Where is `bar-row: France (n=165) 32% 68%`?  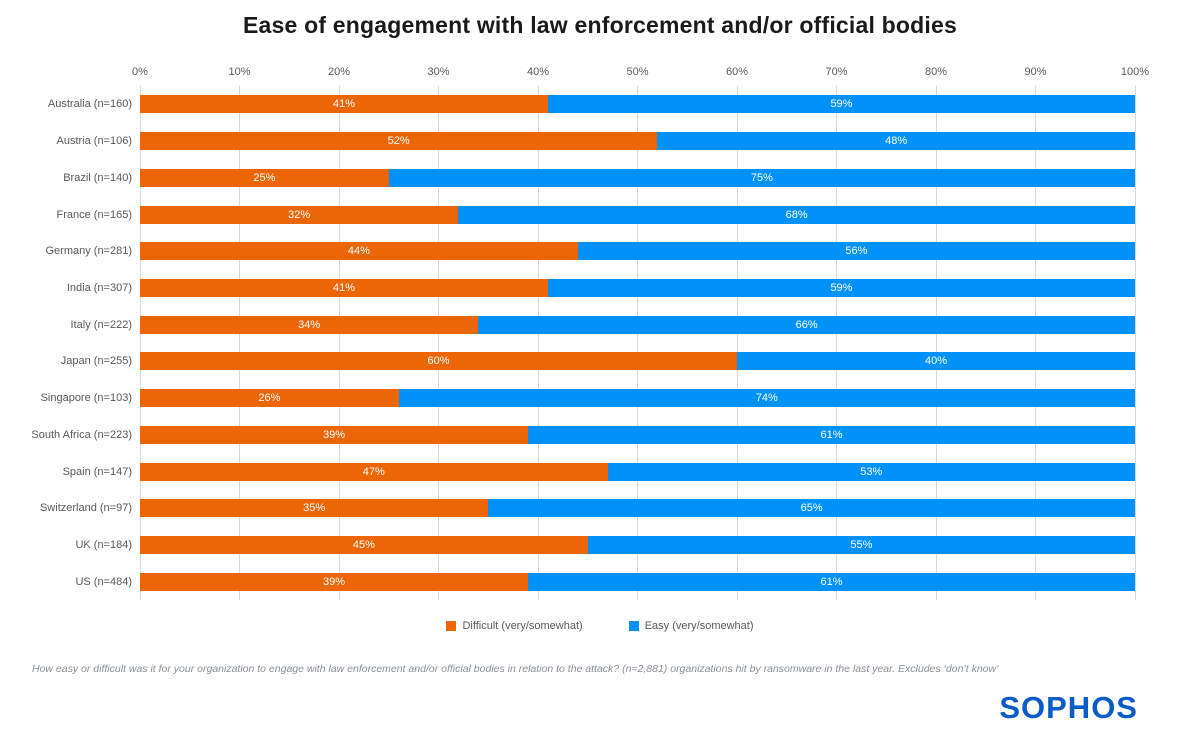
bar-row: France (n=165) 32% 68% is located at coordinates (595, 214).